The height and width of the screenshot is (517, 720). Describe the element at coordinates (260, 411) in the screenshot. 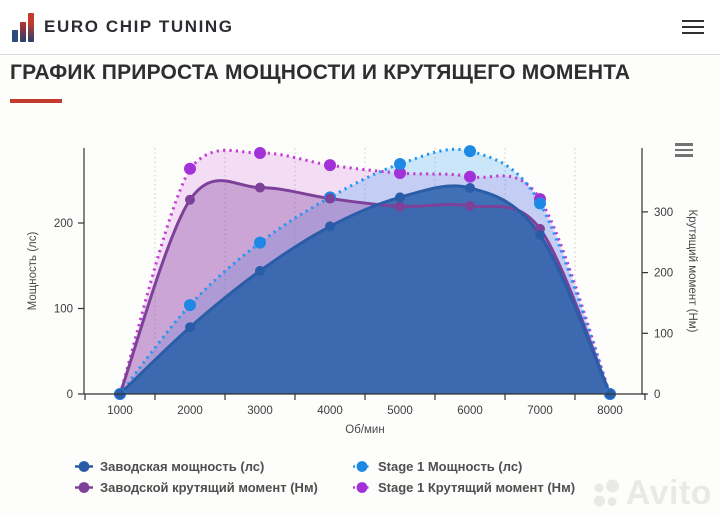

I see `svg-text: 3000` at that location.